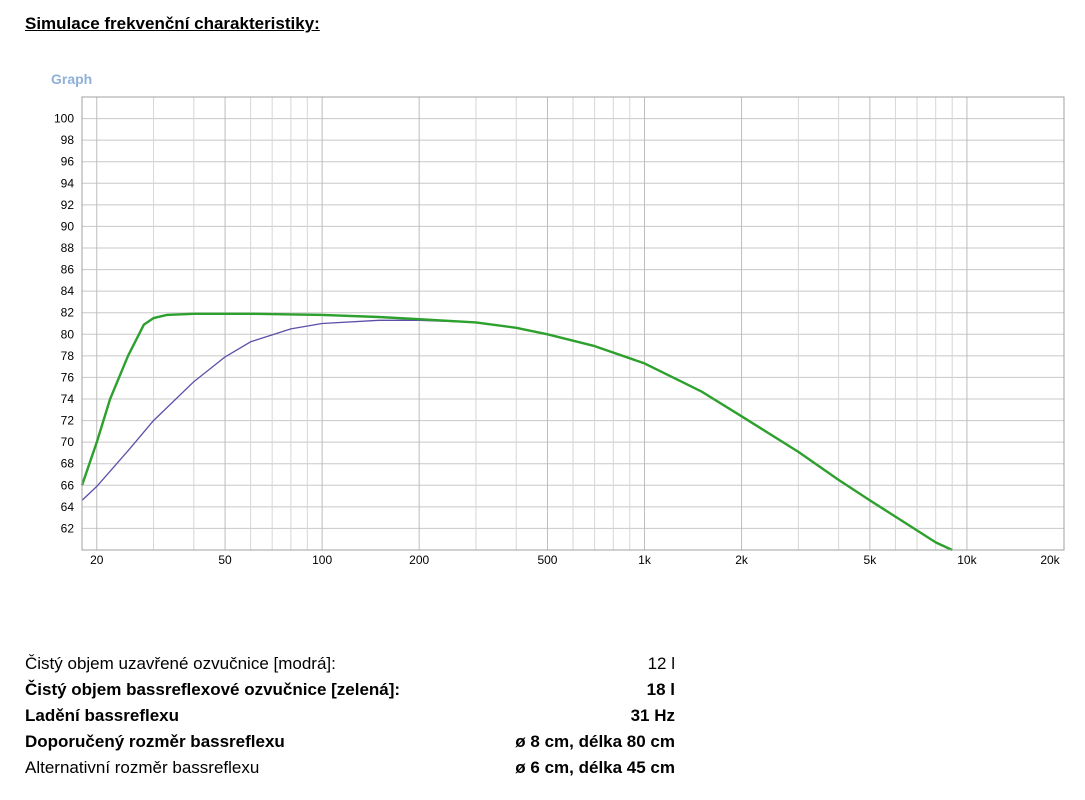 This screenshot has width=1085, height=800. I want to click on spec-value: 31 Hz, so click(652, 715).